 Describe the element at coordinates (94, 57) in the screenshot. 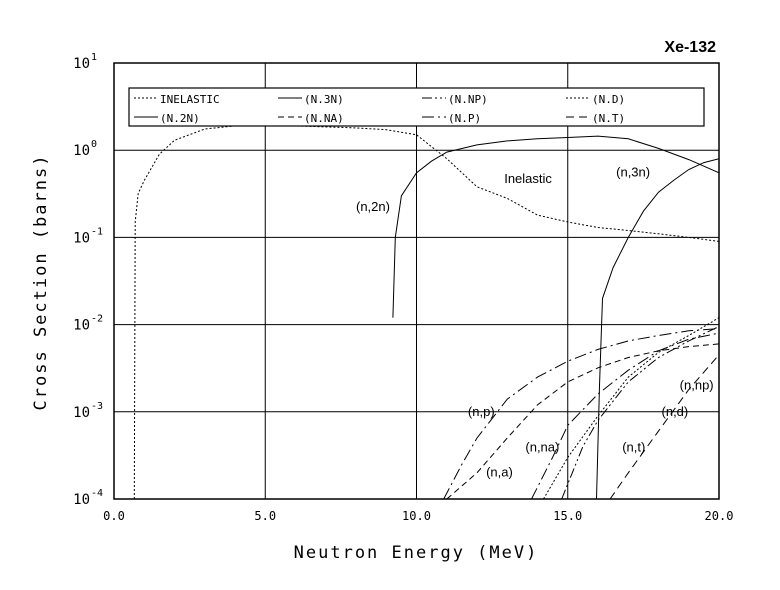

I see `y-tick-exponent: 1` at that location.